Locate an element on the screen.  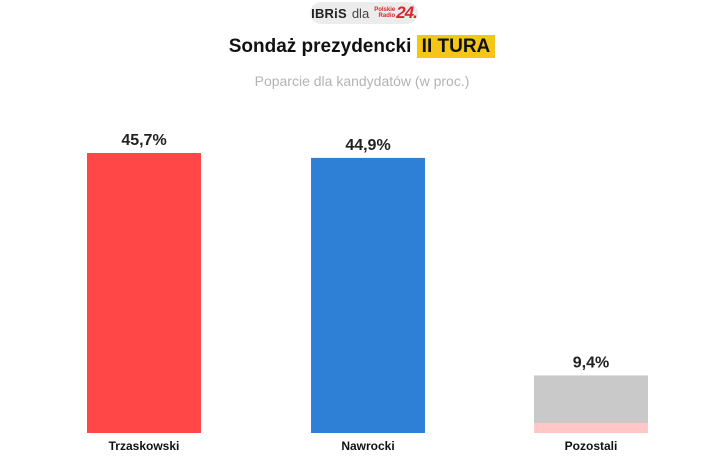
value-label-nawrocki: 44,9% is located at coordinates (367, 145).